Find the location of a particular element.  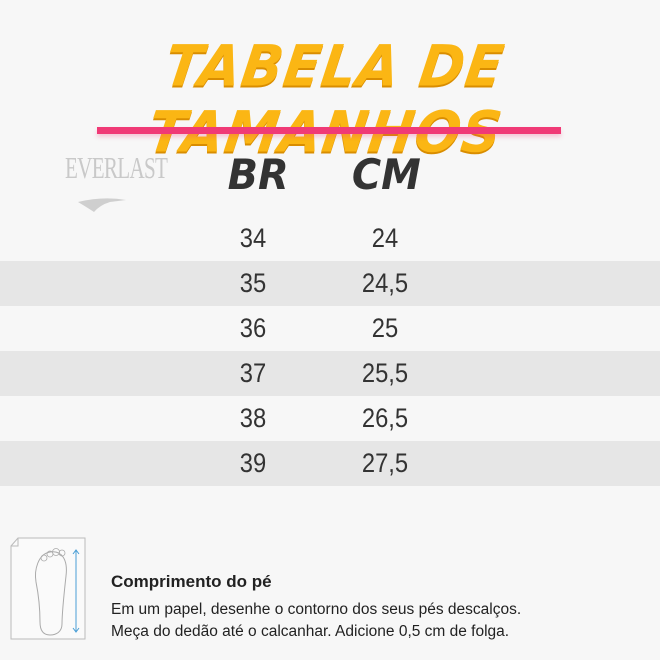

everlast-logo: EVERLAST is located at coordinates (108, 185).